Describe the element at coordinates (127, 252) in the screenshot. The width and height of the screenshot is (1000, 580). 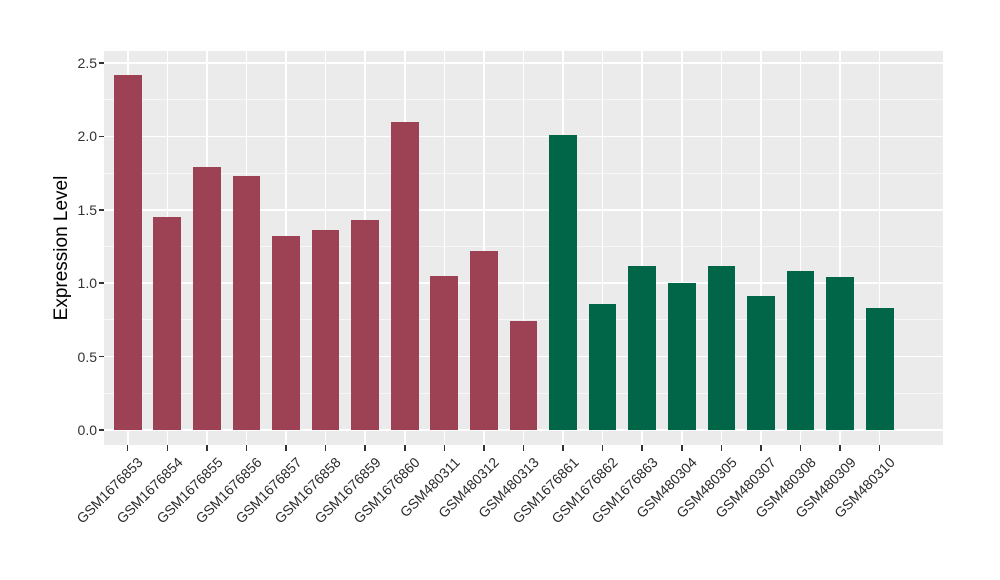
I see `bar-GSM1676853` at that location.